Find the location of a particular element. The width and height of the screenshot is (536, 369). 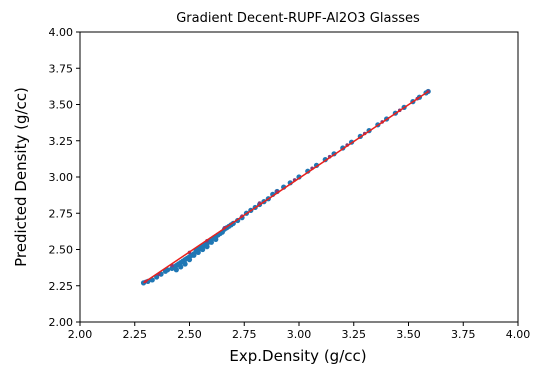

y-tick-label: 2.75 is located at coordinates (61, 213).